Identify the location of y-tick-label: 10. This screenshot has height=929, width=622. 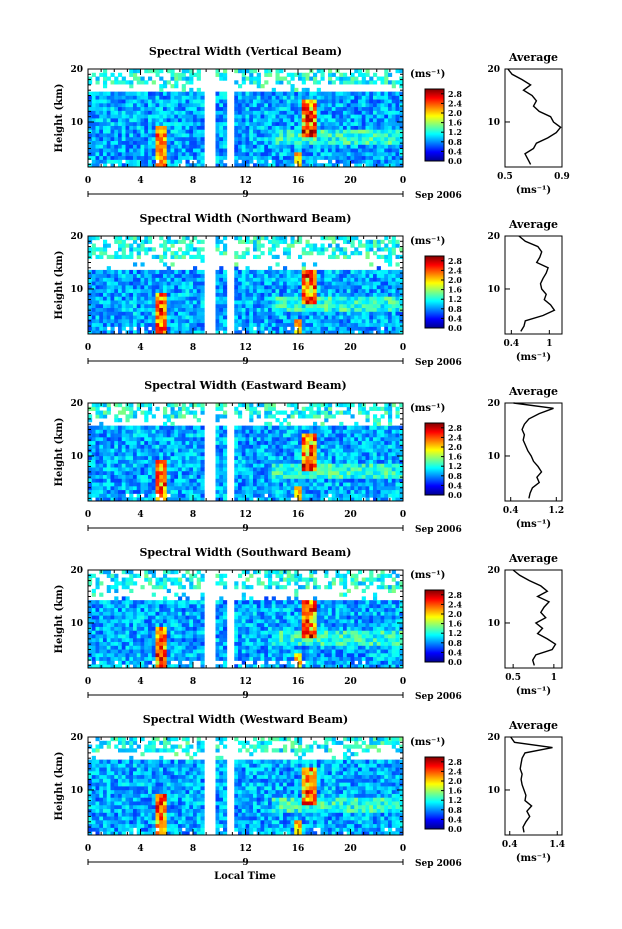
(76, 123).